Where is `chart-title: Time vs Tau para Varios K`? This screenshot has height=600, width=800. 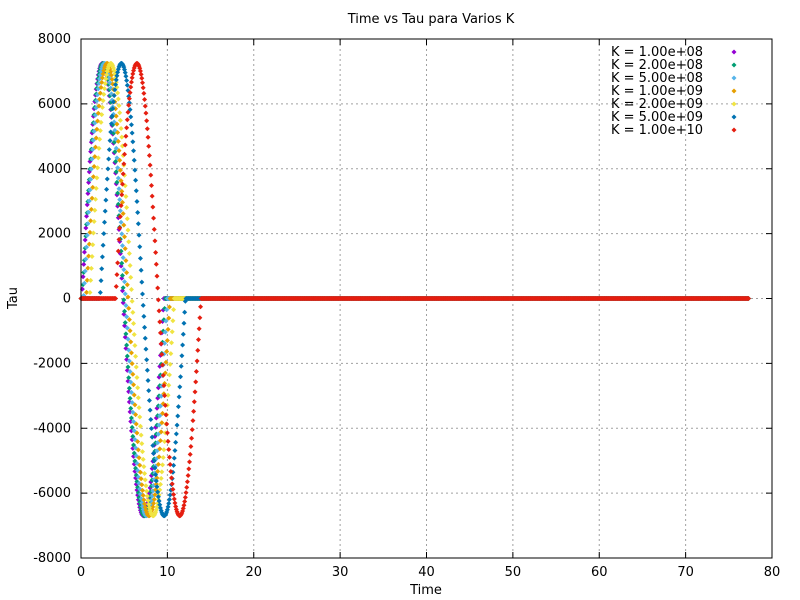
chart-title: Time vs Tau para Varios K is located at coordinates (431, 19).